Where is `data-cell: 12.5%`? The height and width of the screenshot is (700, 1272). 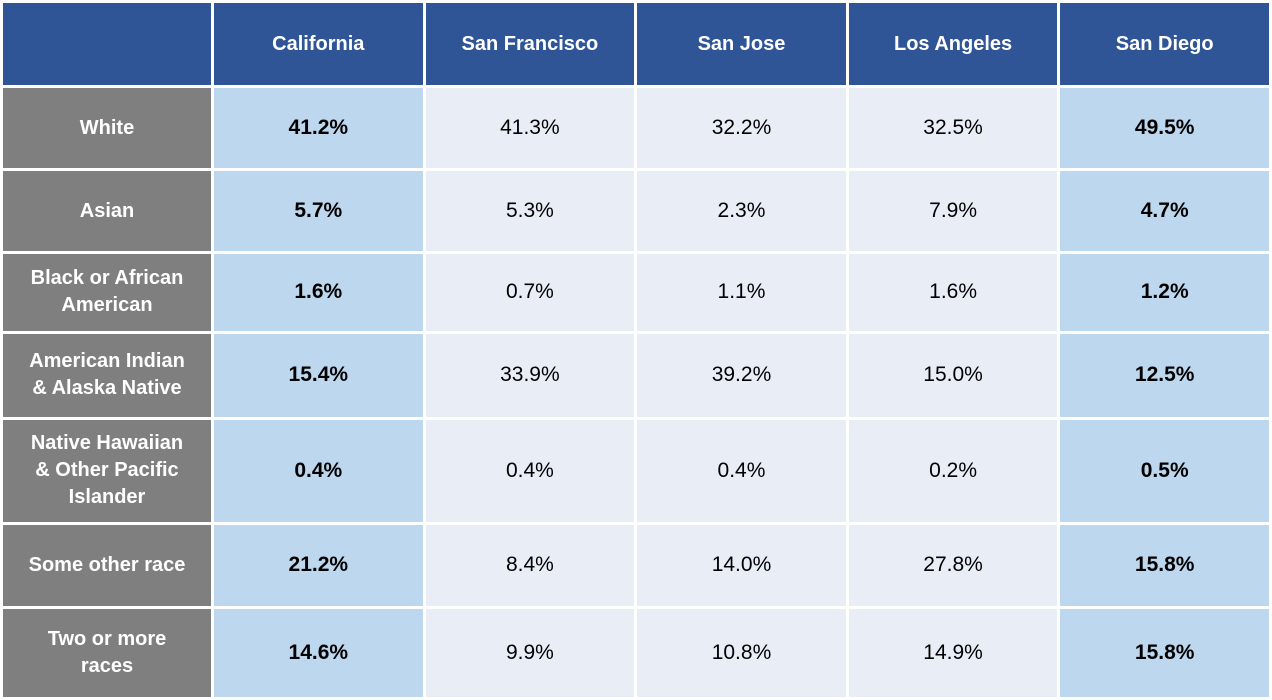
data-cell: 12.5% is located at coordinates (1164, 375).